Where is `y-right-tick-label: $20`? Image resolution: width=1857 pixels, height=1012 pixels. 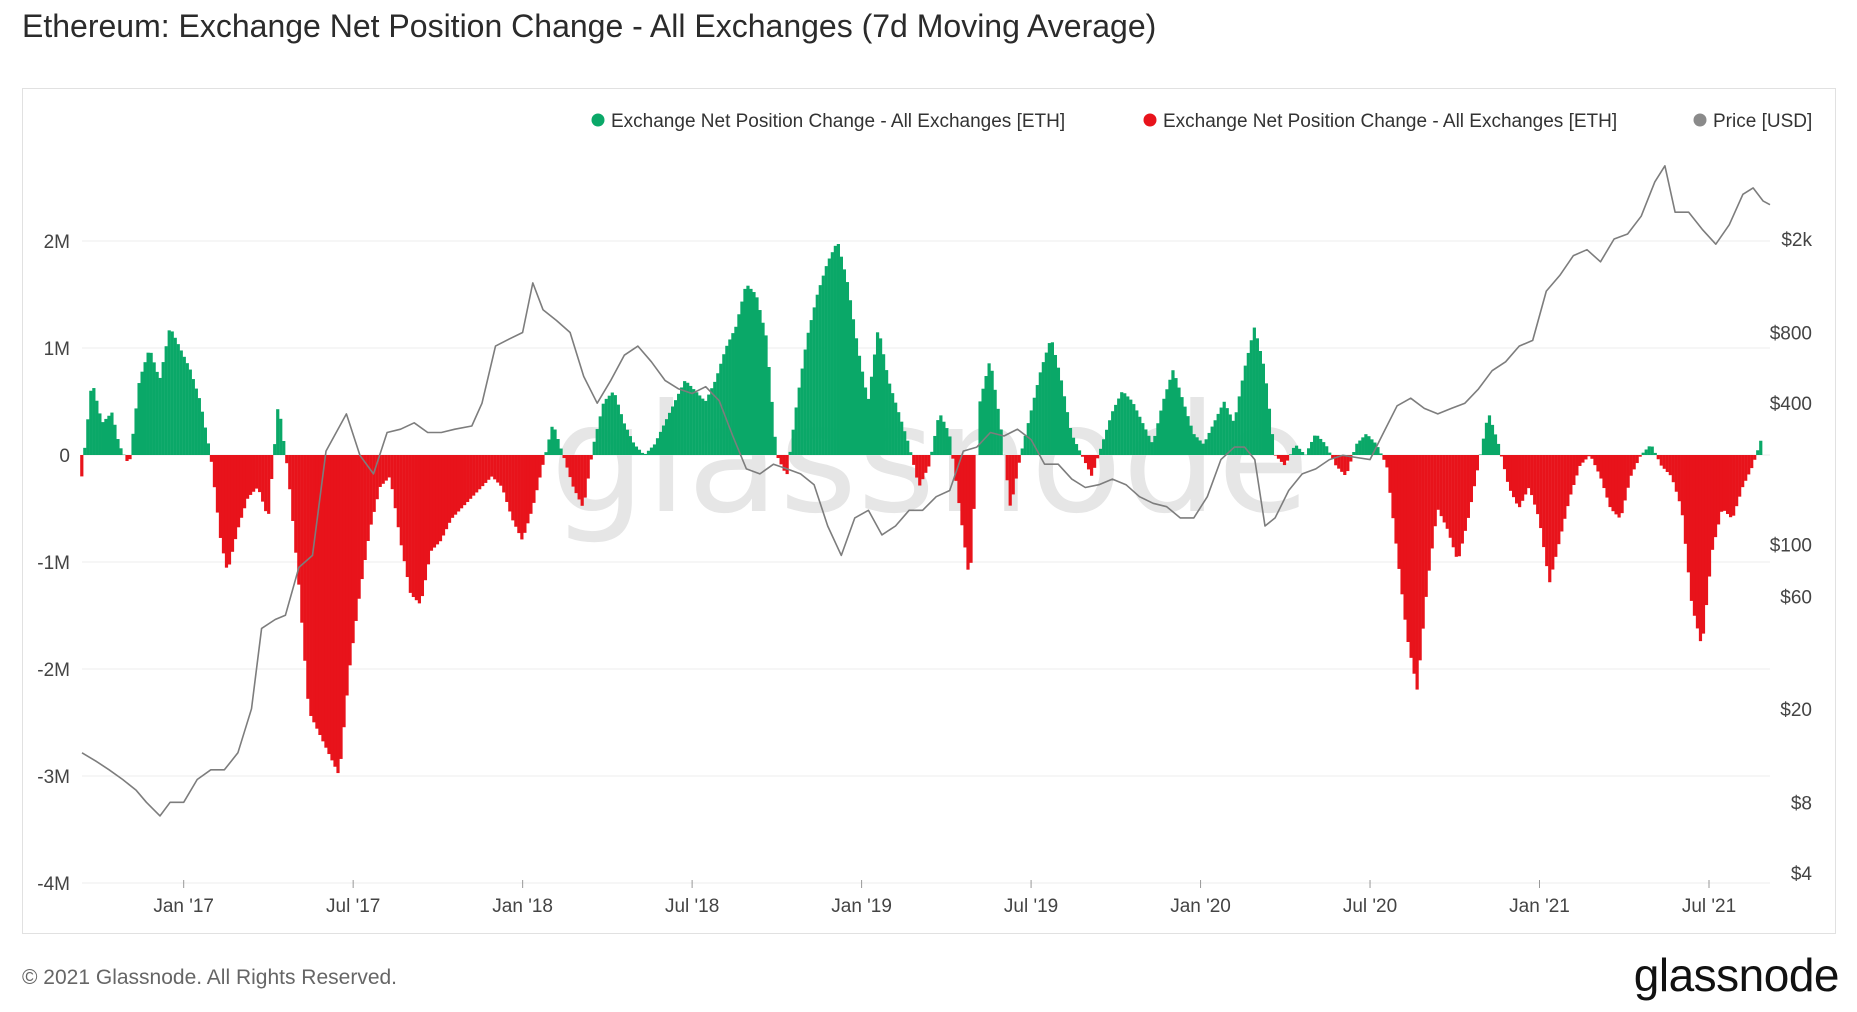 y-right-tick-label: $20 is located at coordinates (1796, 710).